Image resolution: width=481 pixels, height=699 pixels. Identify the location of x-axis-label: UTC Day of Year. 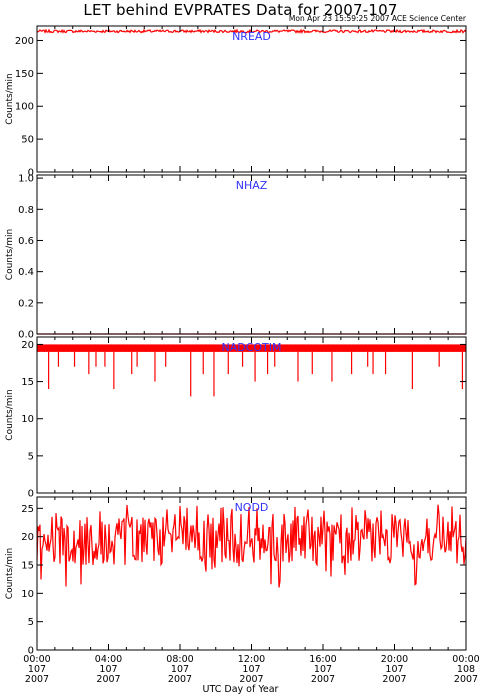
(240, 689).